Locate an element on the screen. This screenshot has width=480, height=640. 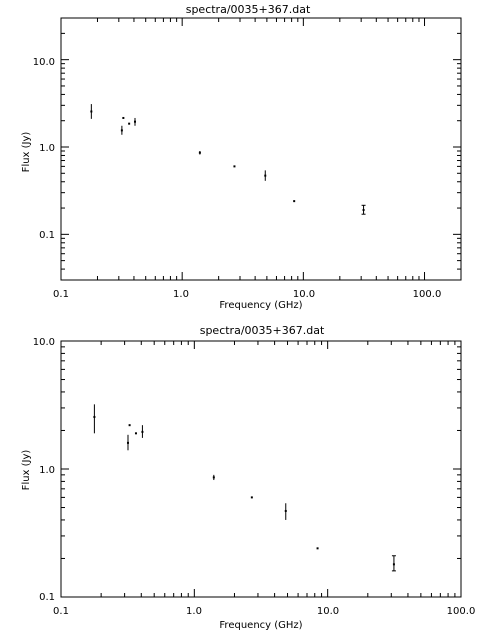
chart-1-y-axis-label: Flux (Jy) is located at coordinates (26, 152).